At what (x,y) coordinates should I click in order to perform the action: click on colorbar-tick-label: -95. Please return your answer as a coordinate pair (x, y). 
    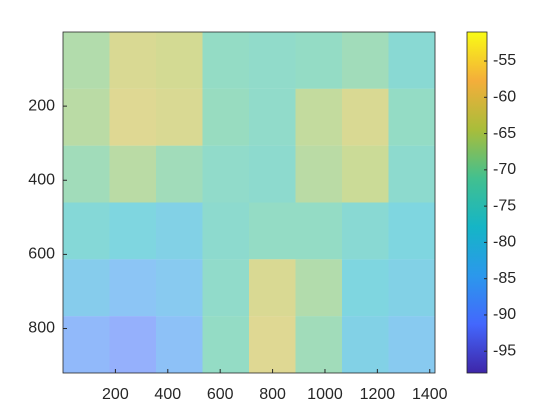
    Looking at the image, I should click on (504, 350).